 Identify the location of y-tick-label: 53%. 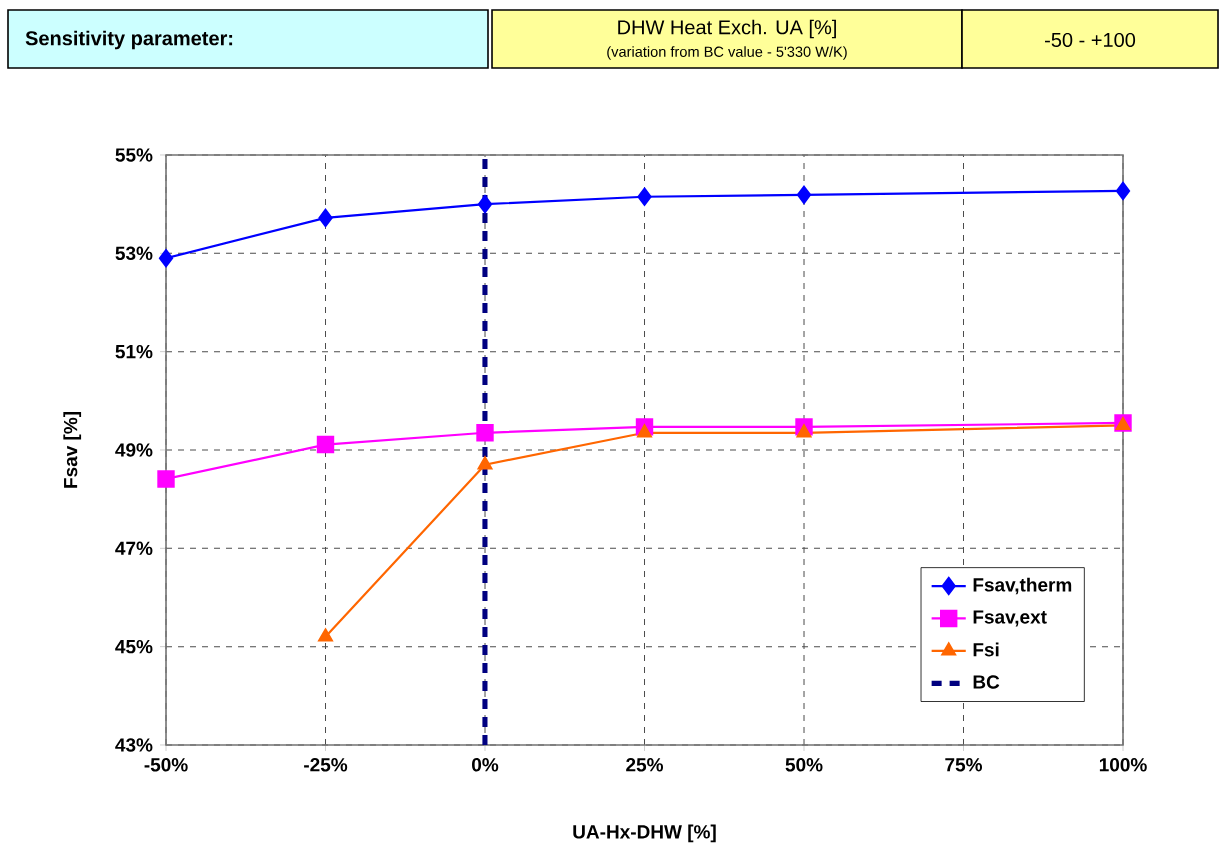
(134, 253).